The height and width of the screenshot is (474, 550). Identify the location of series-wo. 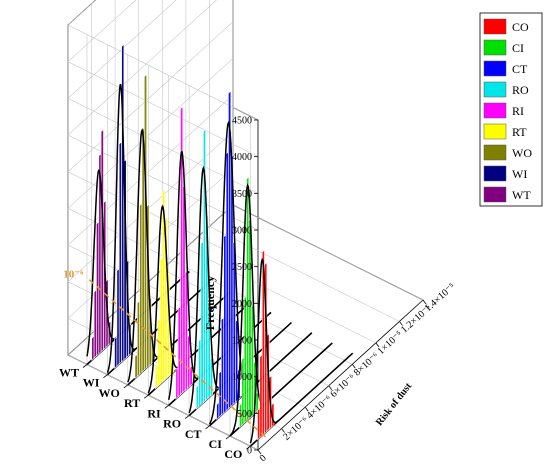
(179, 229).